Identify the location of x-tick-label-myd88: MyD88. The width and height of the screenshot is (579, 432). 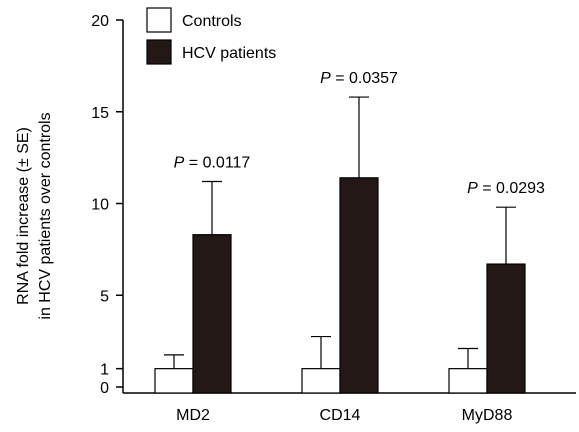
(487, 415).